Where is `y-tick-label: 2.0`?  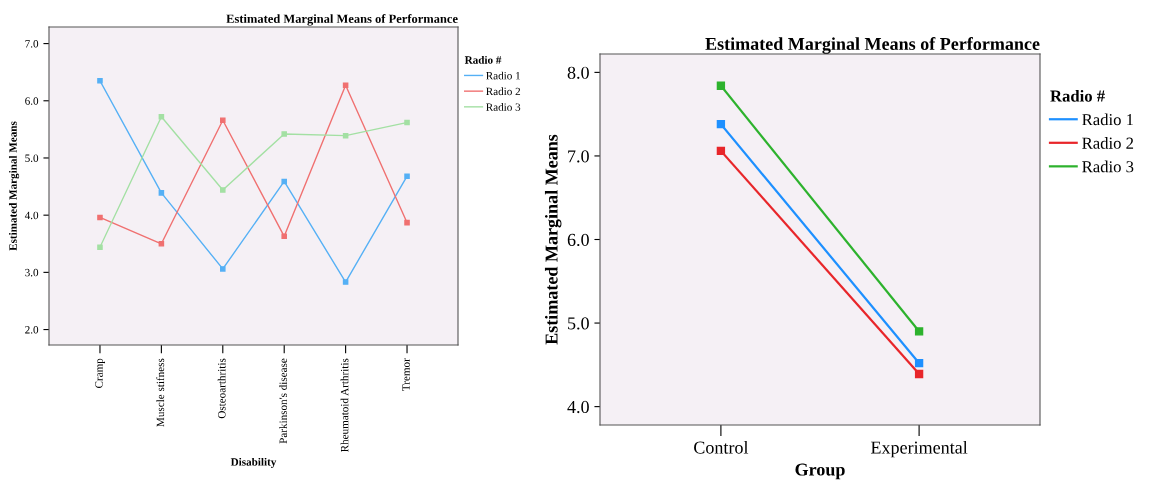 y-tick-label: 2.0 is located at coordinates (32, 330).